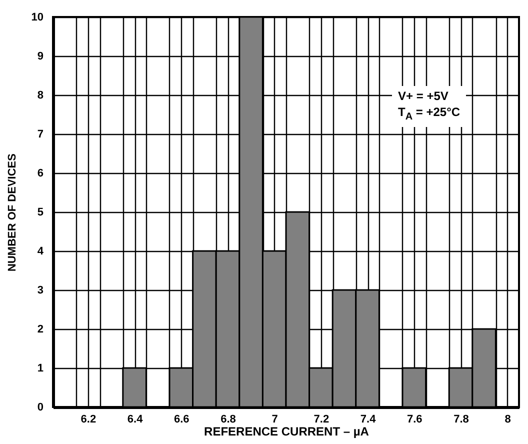 This screenshot has height=444, width=528. Describe the element at coordinates (40, 290) in the screenshot. I see `y-tick-label: 3` at that location.